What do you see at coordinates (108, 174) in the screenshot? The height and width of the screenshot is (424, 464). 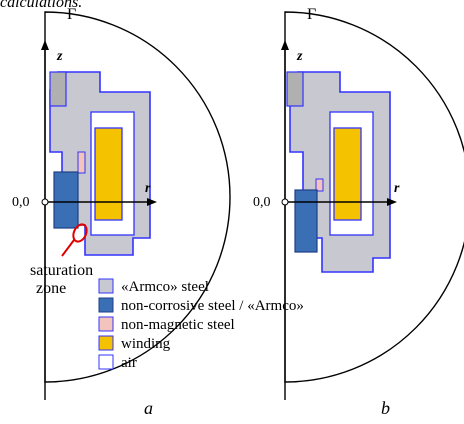 I see `winding-a` at bounding box center [108, 174].